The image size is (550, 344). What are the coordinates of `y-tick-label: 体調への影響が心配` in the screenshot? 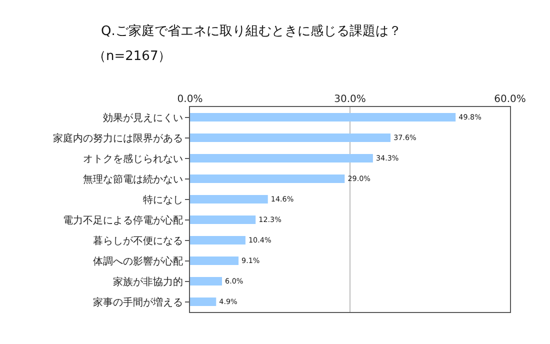 It's located at (138, 261).